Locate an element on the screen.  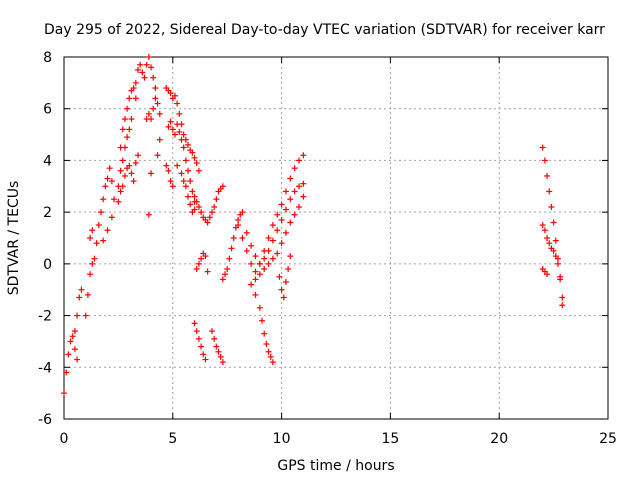
y-tick-label: -2 is located at coordinates (45, 317).